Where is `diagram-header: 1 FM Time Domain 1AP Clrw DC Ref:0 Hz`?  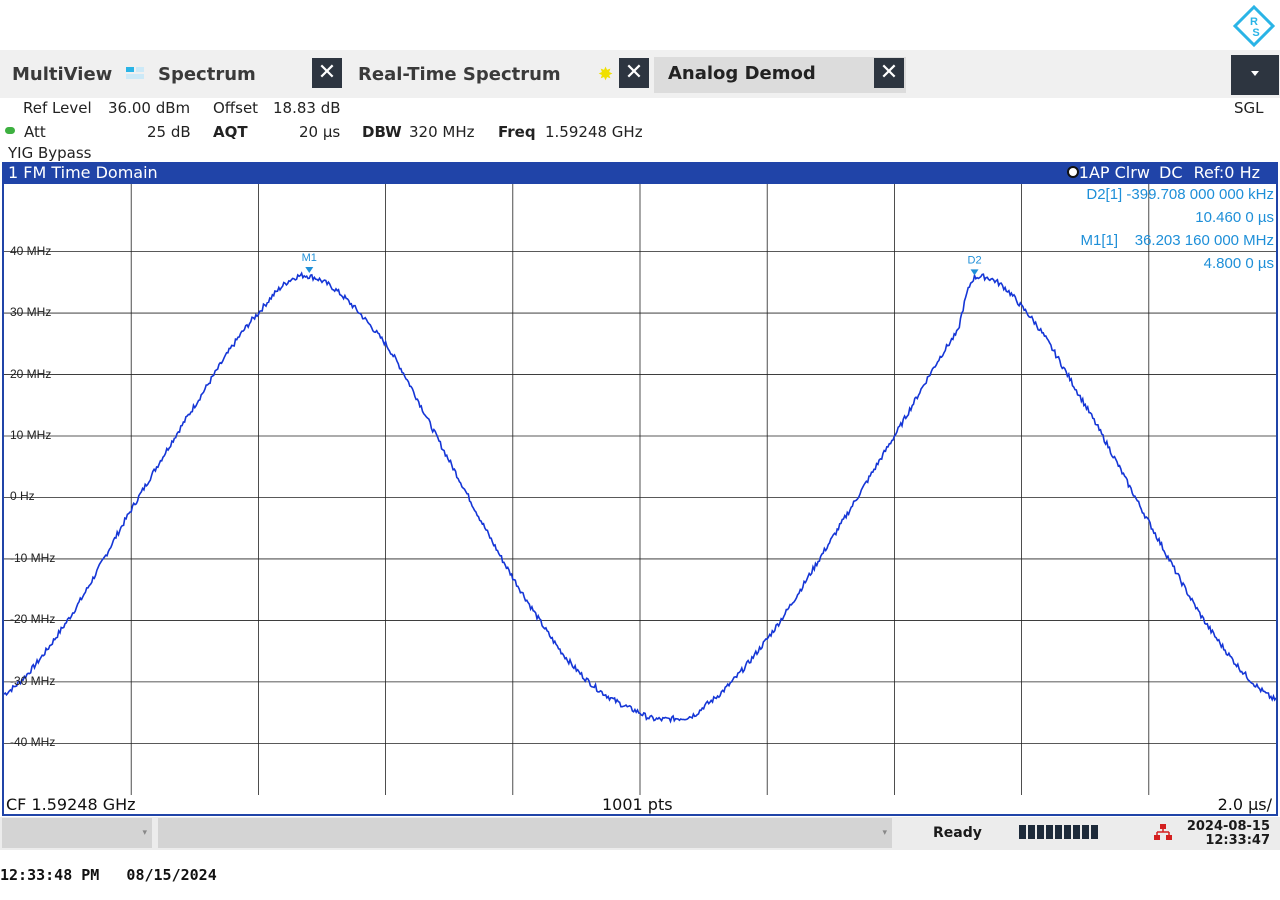
diagram-header: 1 FM Time Domain 1AP Clrw DC Ref:0 Hz is located at coordinates (640, 172).